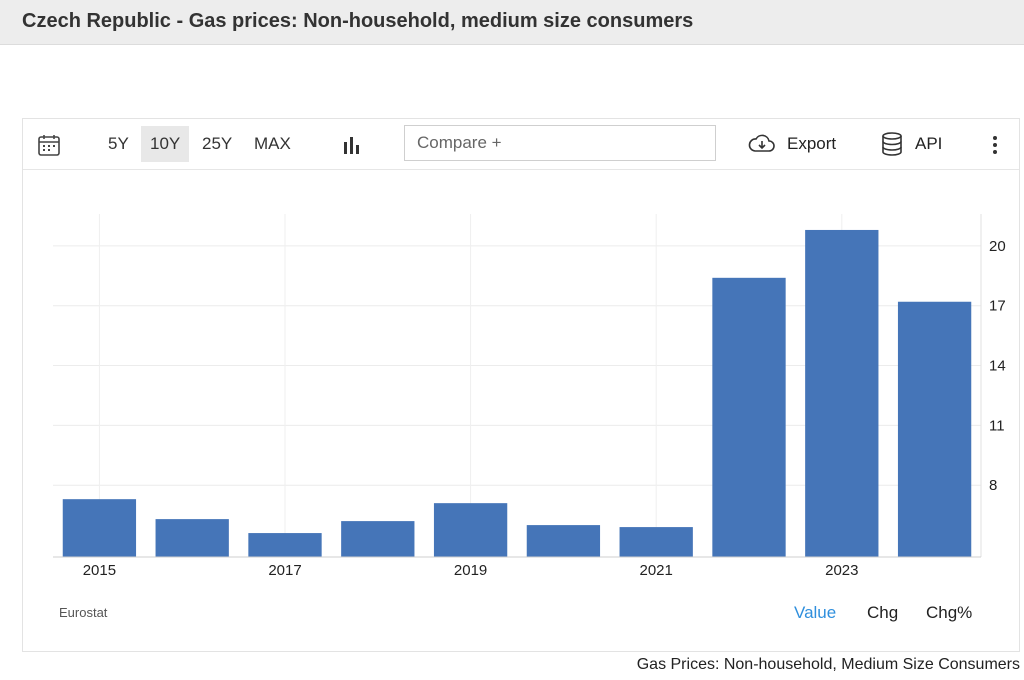 This screenshot has height=680, width=1024. Describe the element at coordinates (892, 144) in the screenshot. I see `database-icon` at that location.